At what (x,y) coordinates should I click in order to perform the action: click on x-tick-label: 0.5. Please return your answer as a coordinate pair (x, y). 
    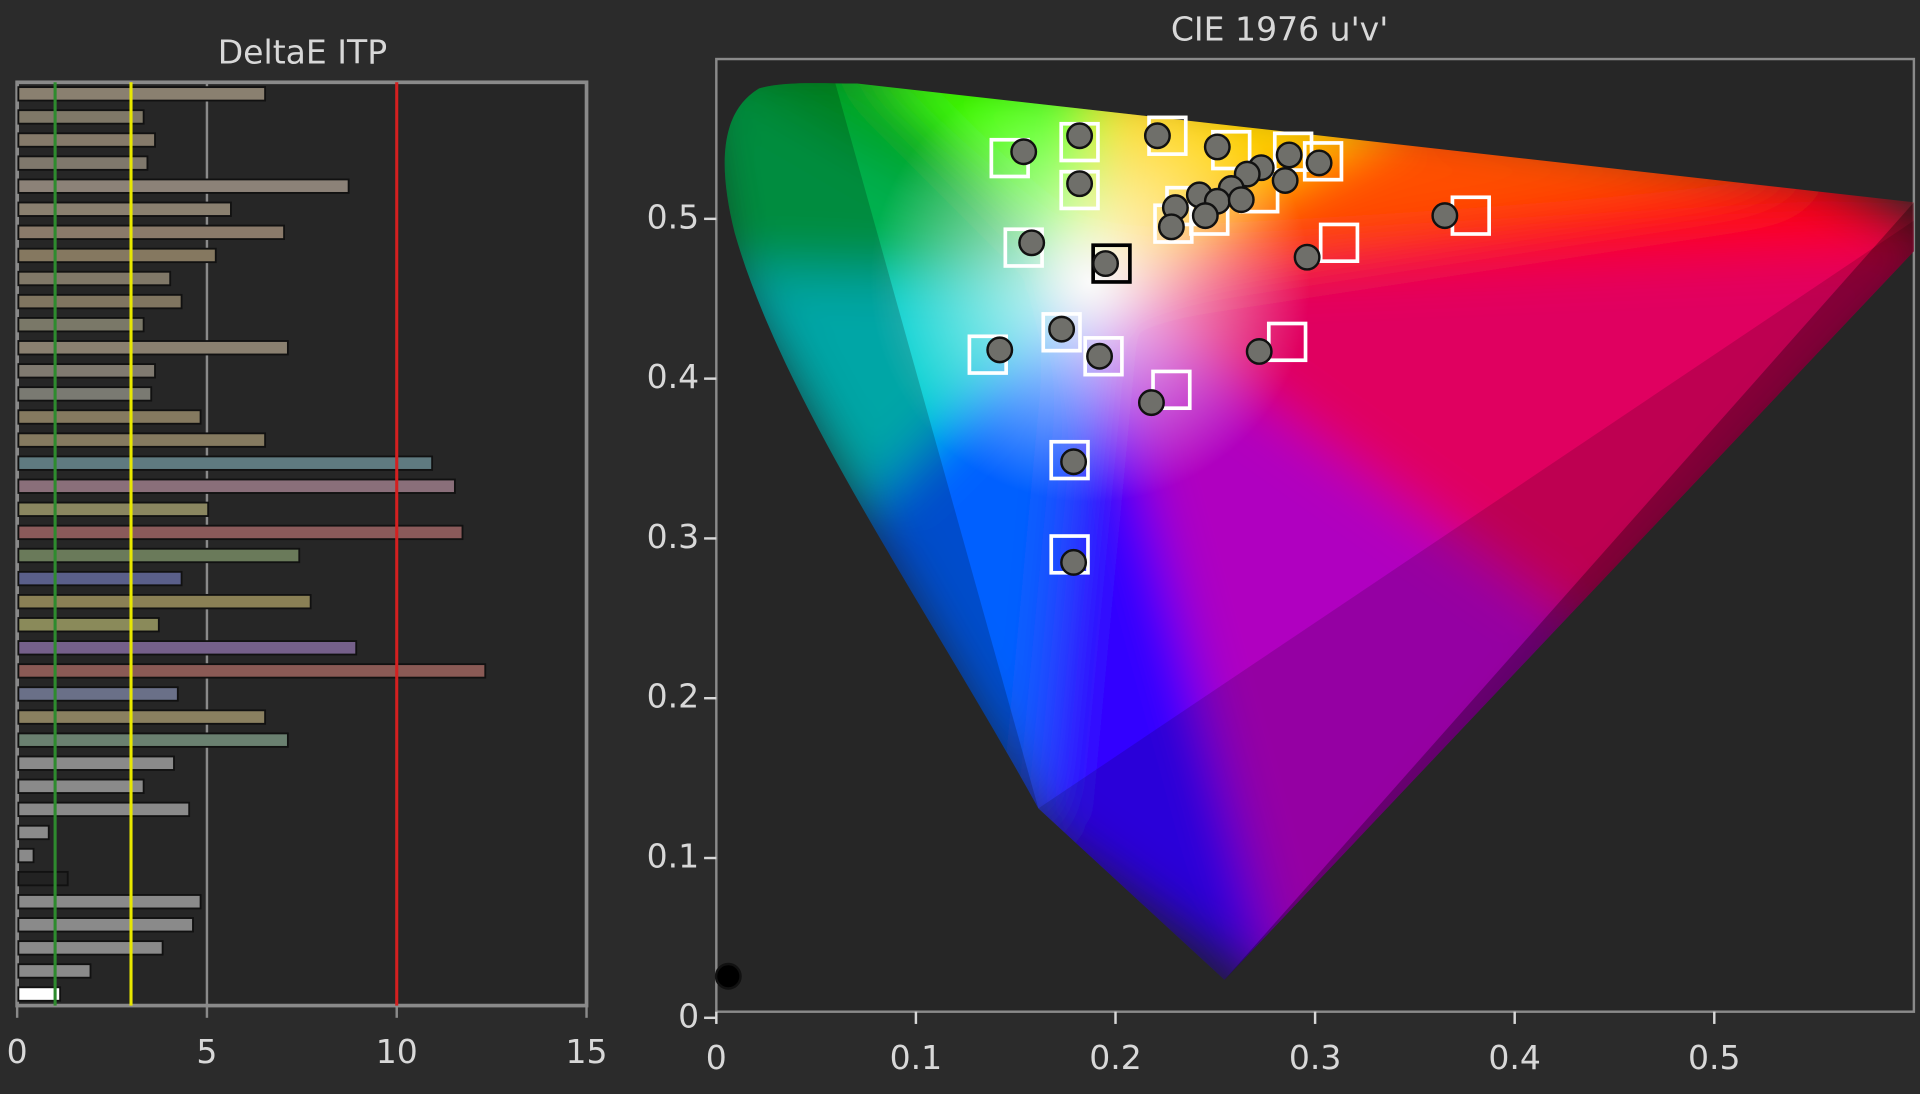
    Looking at the image, I should click on (1714, 1057).